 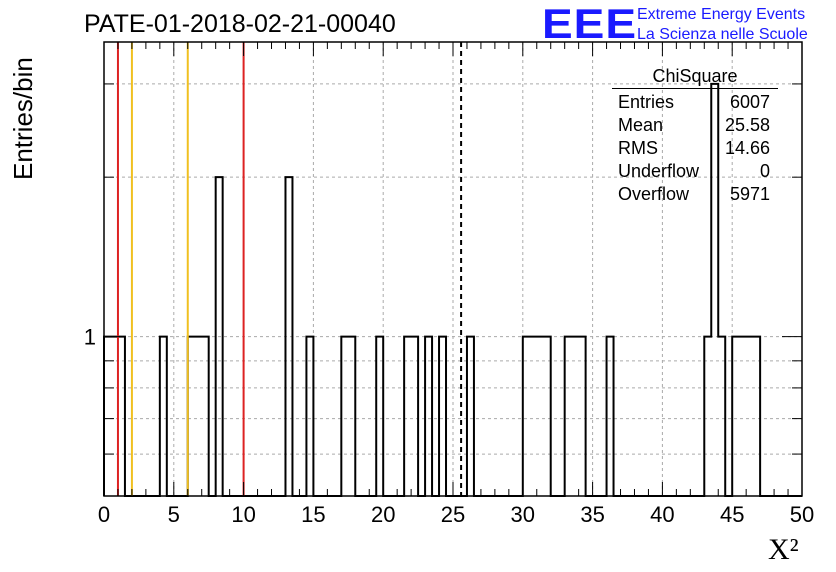 What do you see at coordinates (90, 337) in the screenshot?
I see `y-tick-label: 1` at bounding box center [90, 337].